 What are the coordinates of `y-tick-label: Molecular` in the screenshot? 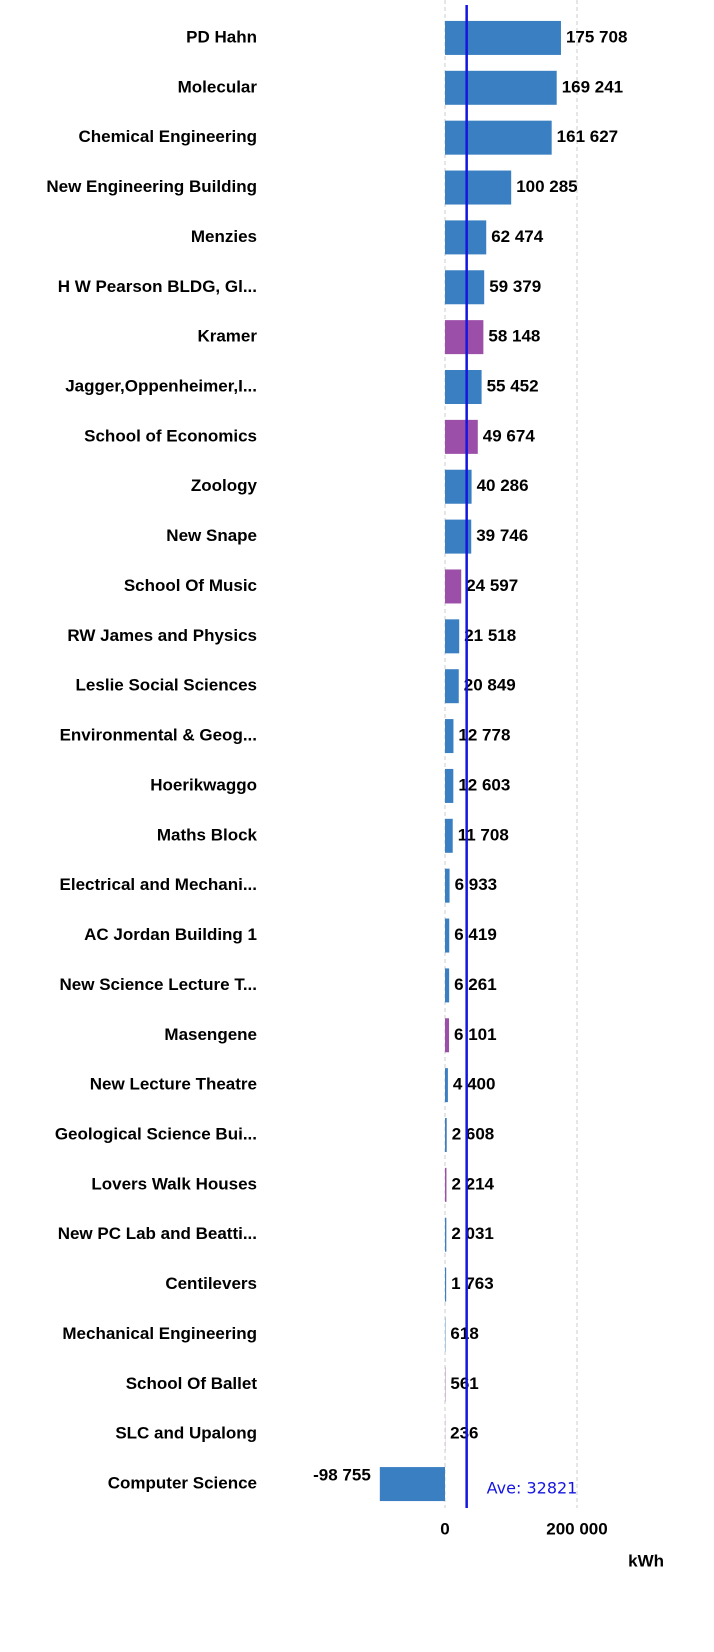 It's located at (218, 86).